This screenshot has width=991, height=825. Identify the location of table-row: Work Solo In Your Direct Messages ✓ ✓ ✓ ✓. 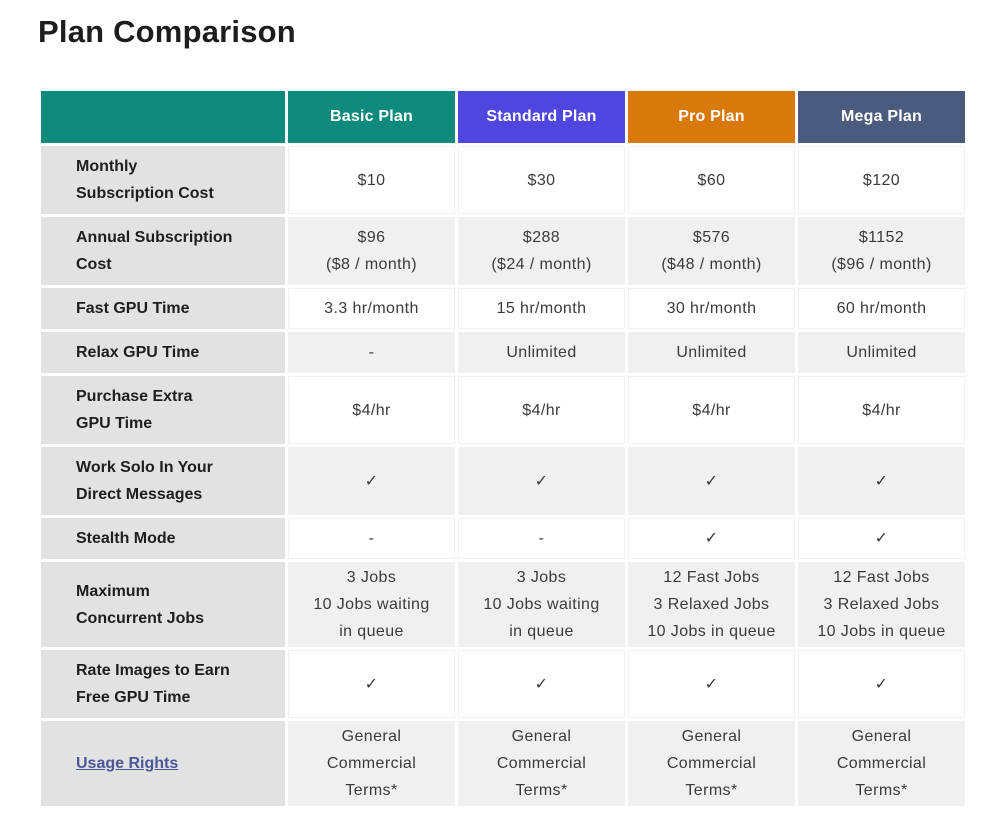
(503, 481).